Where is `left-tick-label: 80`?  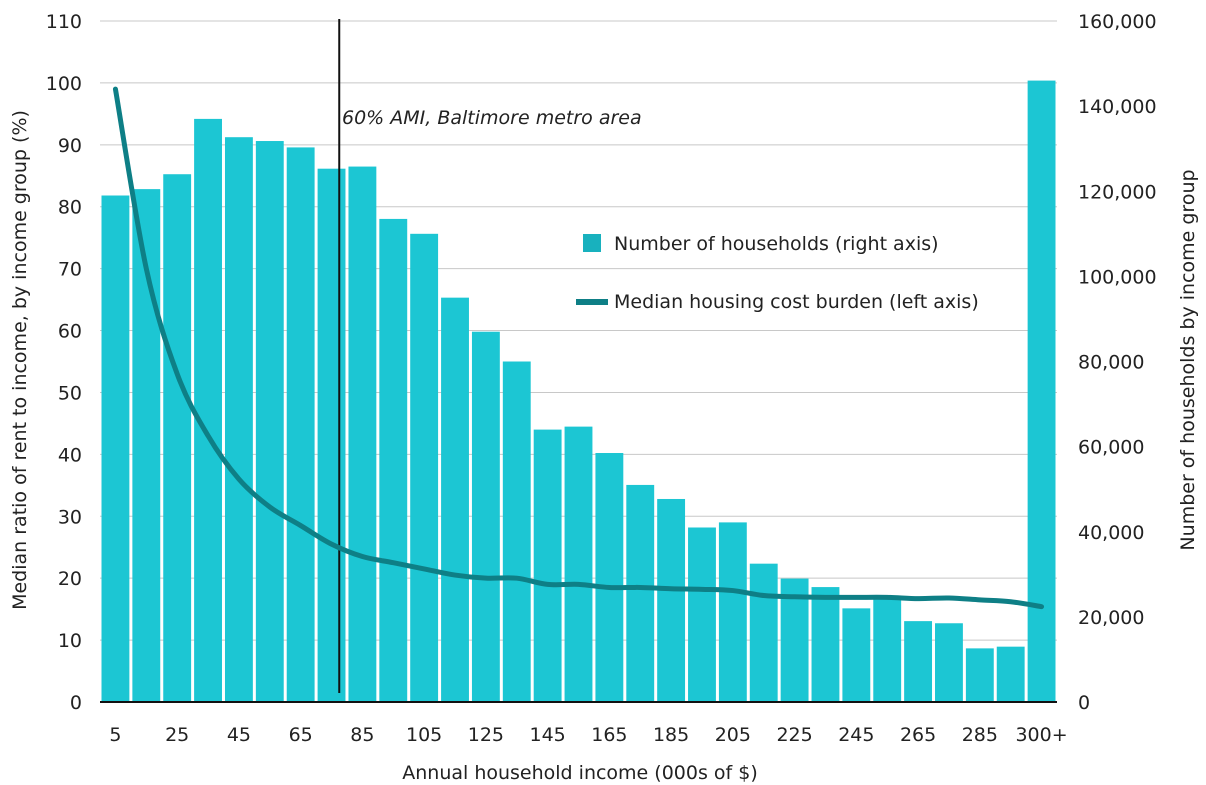 left-tick-label: 80 is located at coordinates (70, 208).